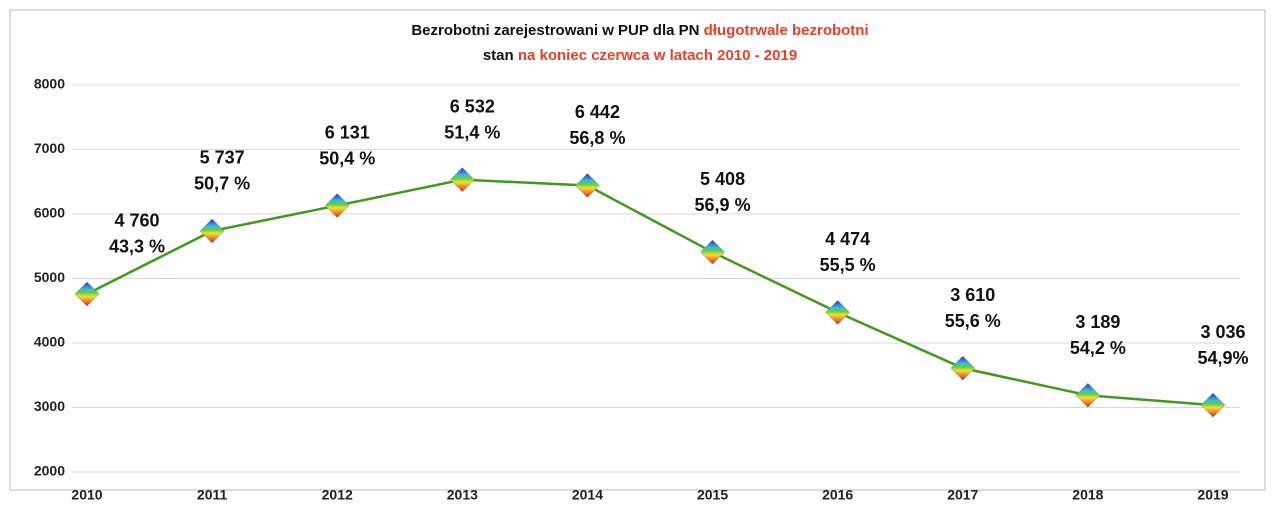 This screenshot has height=517, width=1276. Describe the element at coordinates (472, 106) in the screenshot. I see `value-label: 6 532` at that location.